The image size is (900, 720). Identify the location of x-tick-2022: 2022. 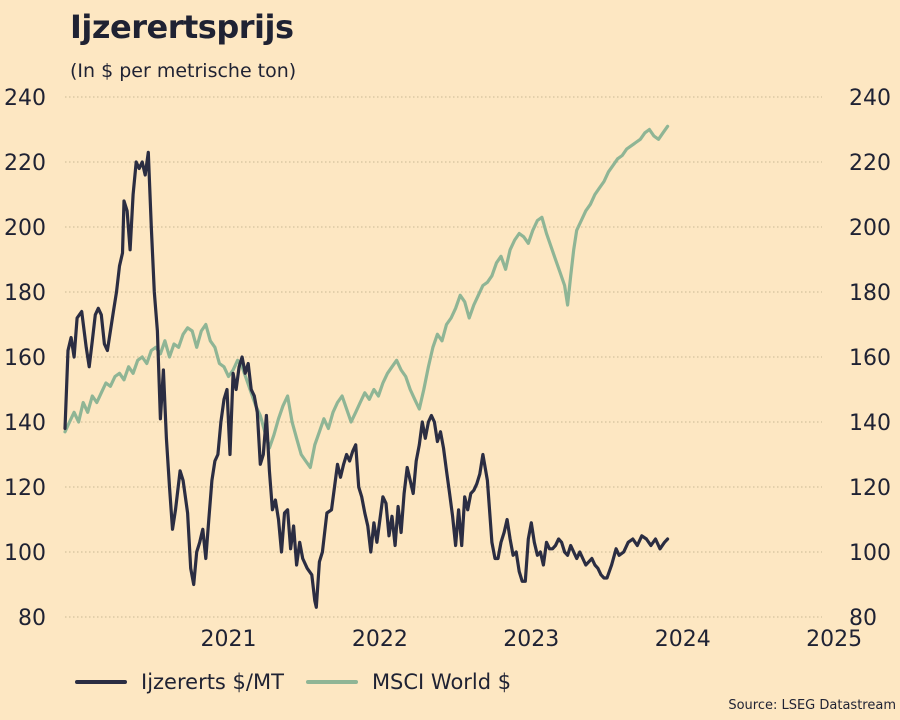
(380, 639).